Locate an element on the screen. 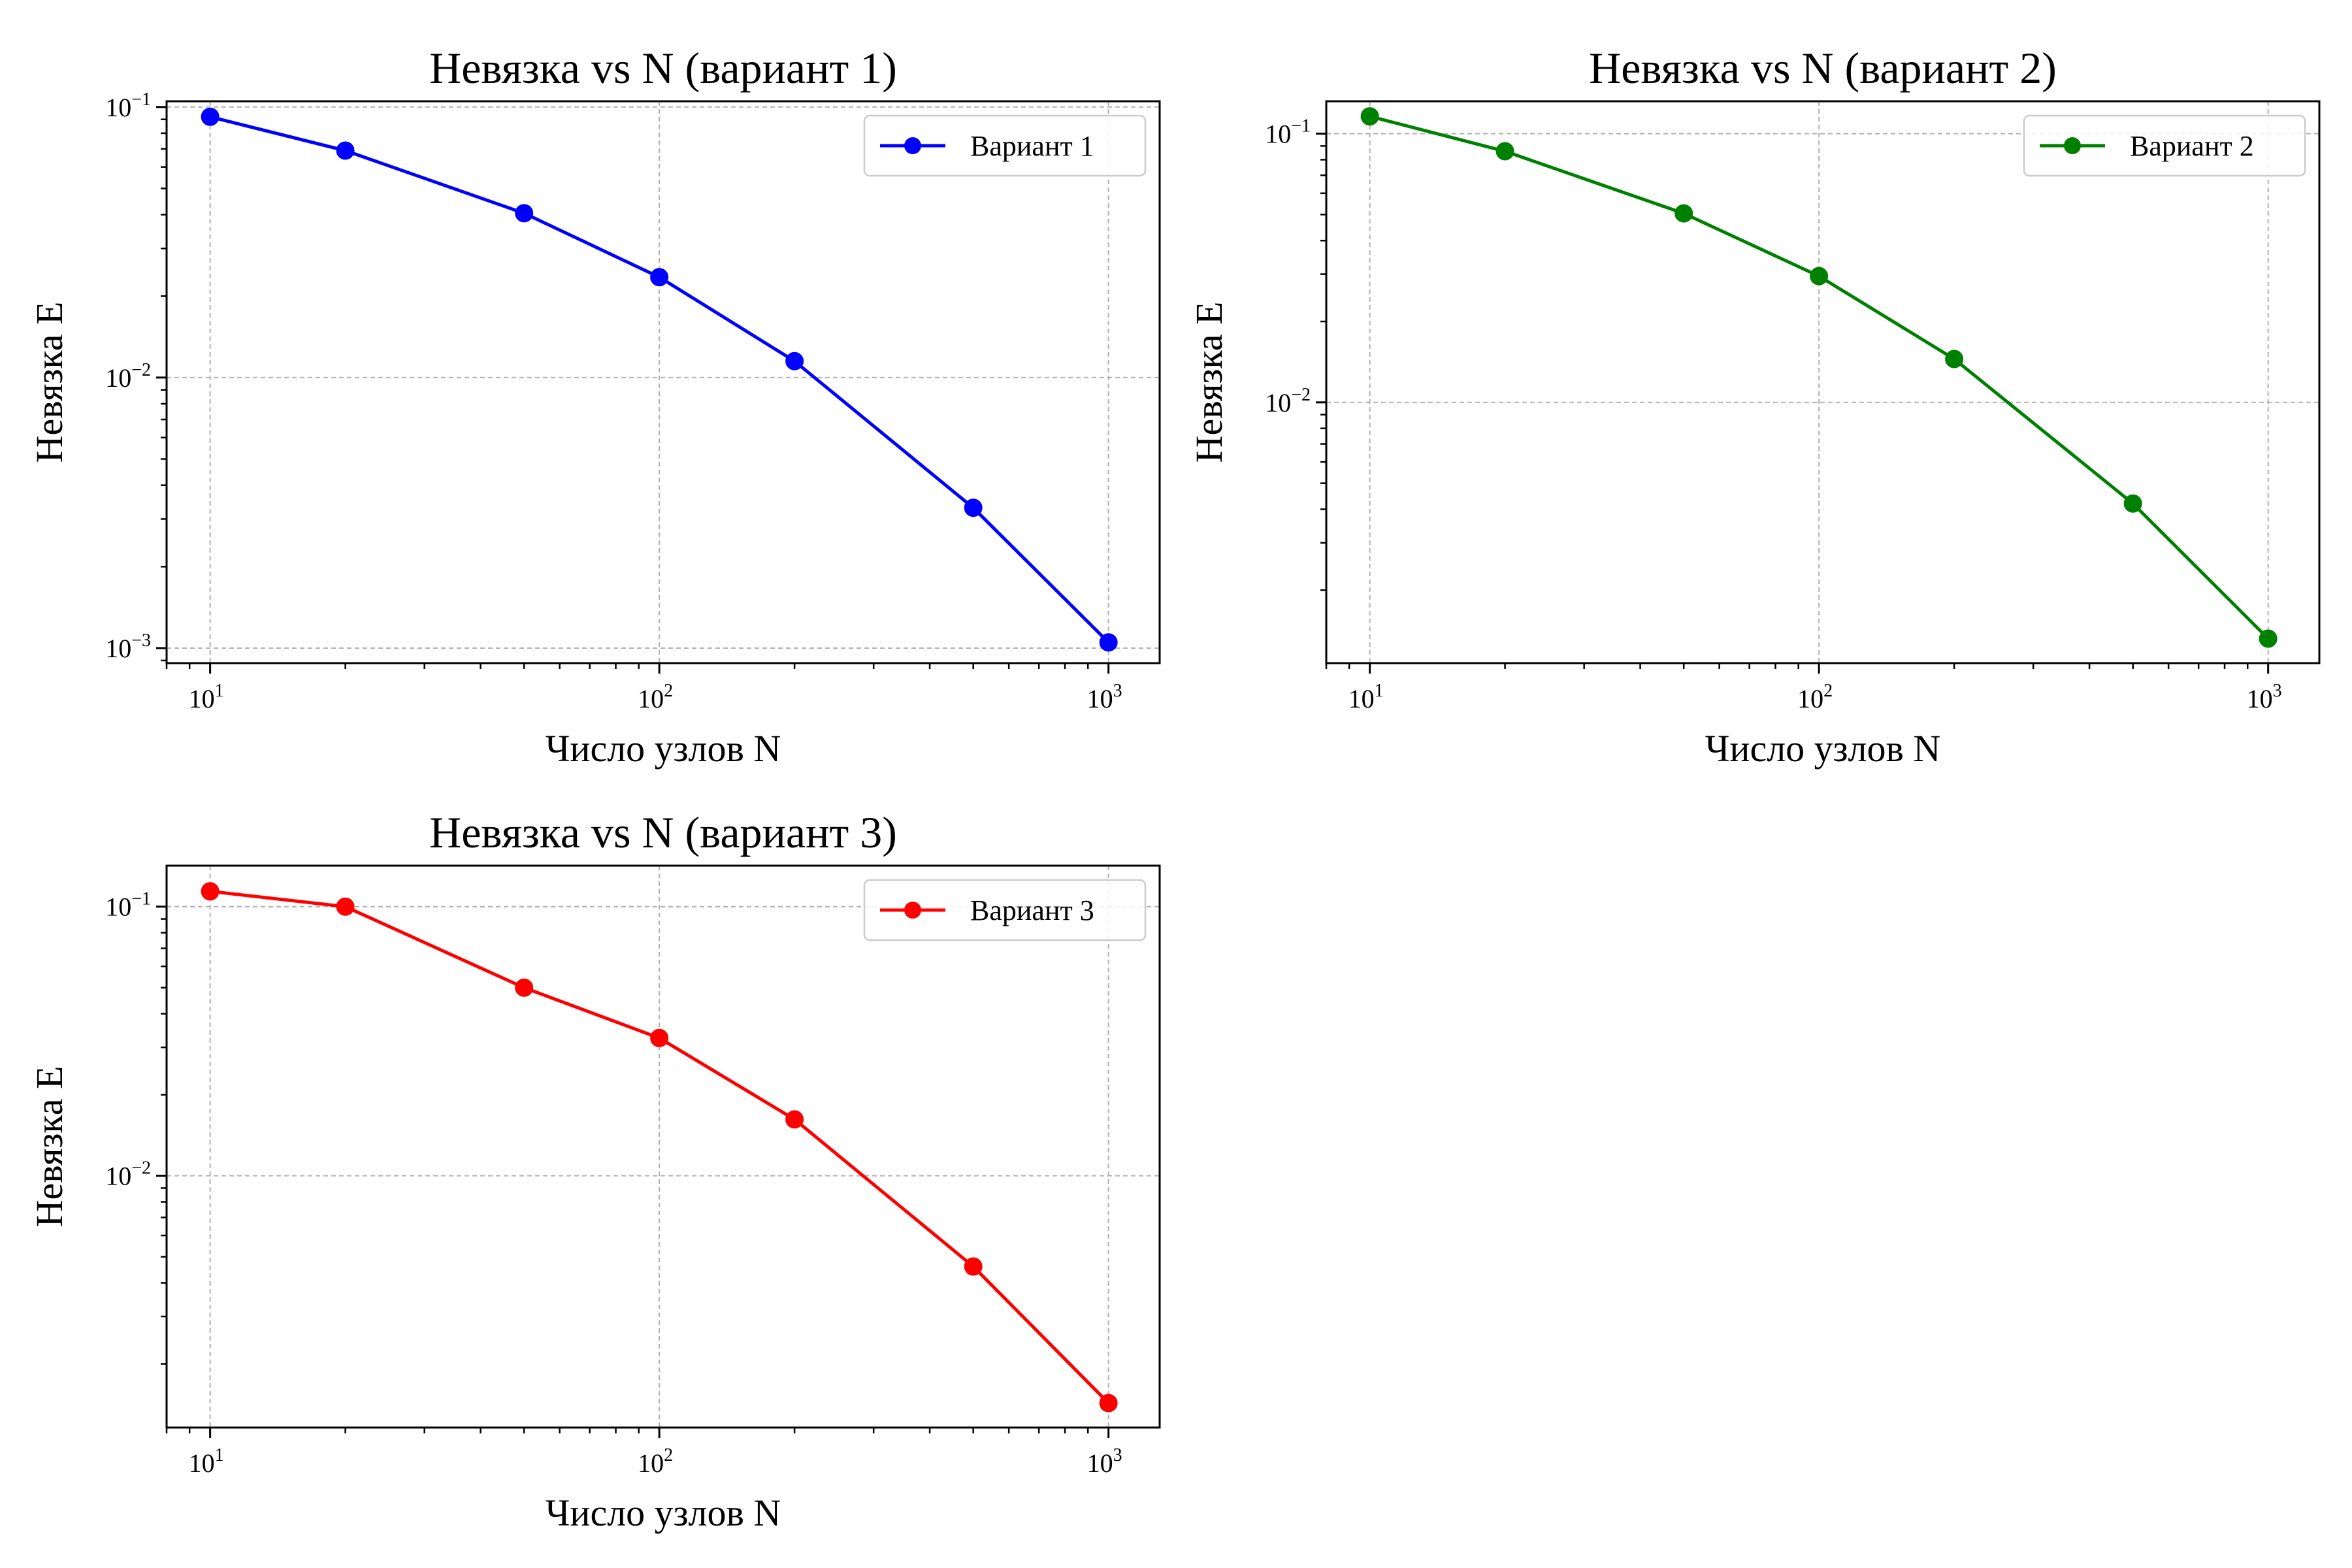 The width and height of the screenshot is (2352, 1568). y-tick-label: 10⁻³ is located at coordinates (128, 646).